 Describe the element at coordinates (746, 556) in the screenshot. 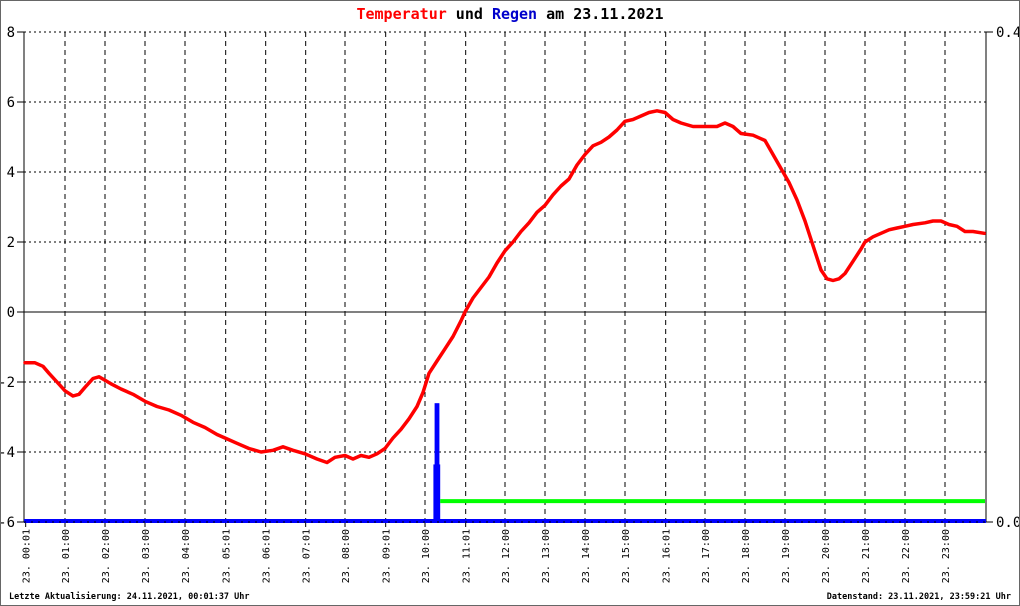

I see `x-axis-tick-label: 23. 18:00` at that location.